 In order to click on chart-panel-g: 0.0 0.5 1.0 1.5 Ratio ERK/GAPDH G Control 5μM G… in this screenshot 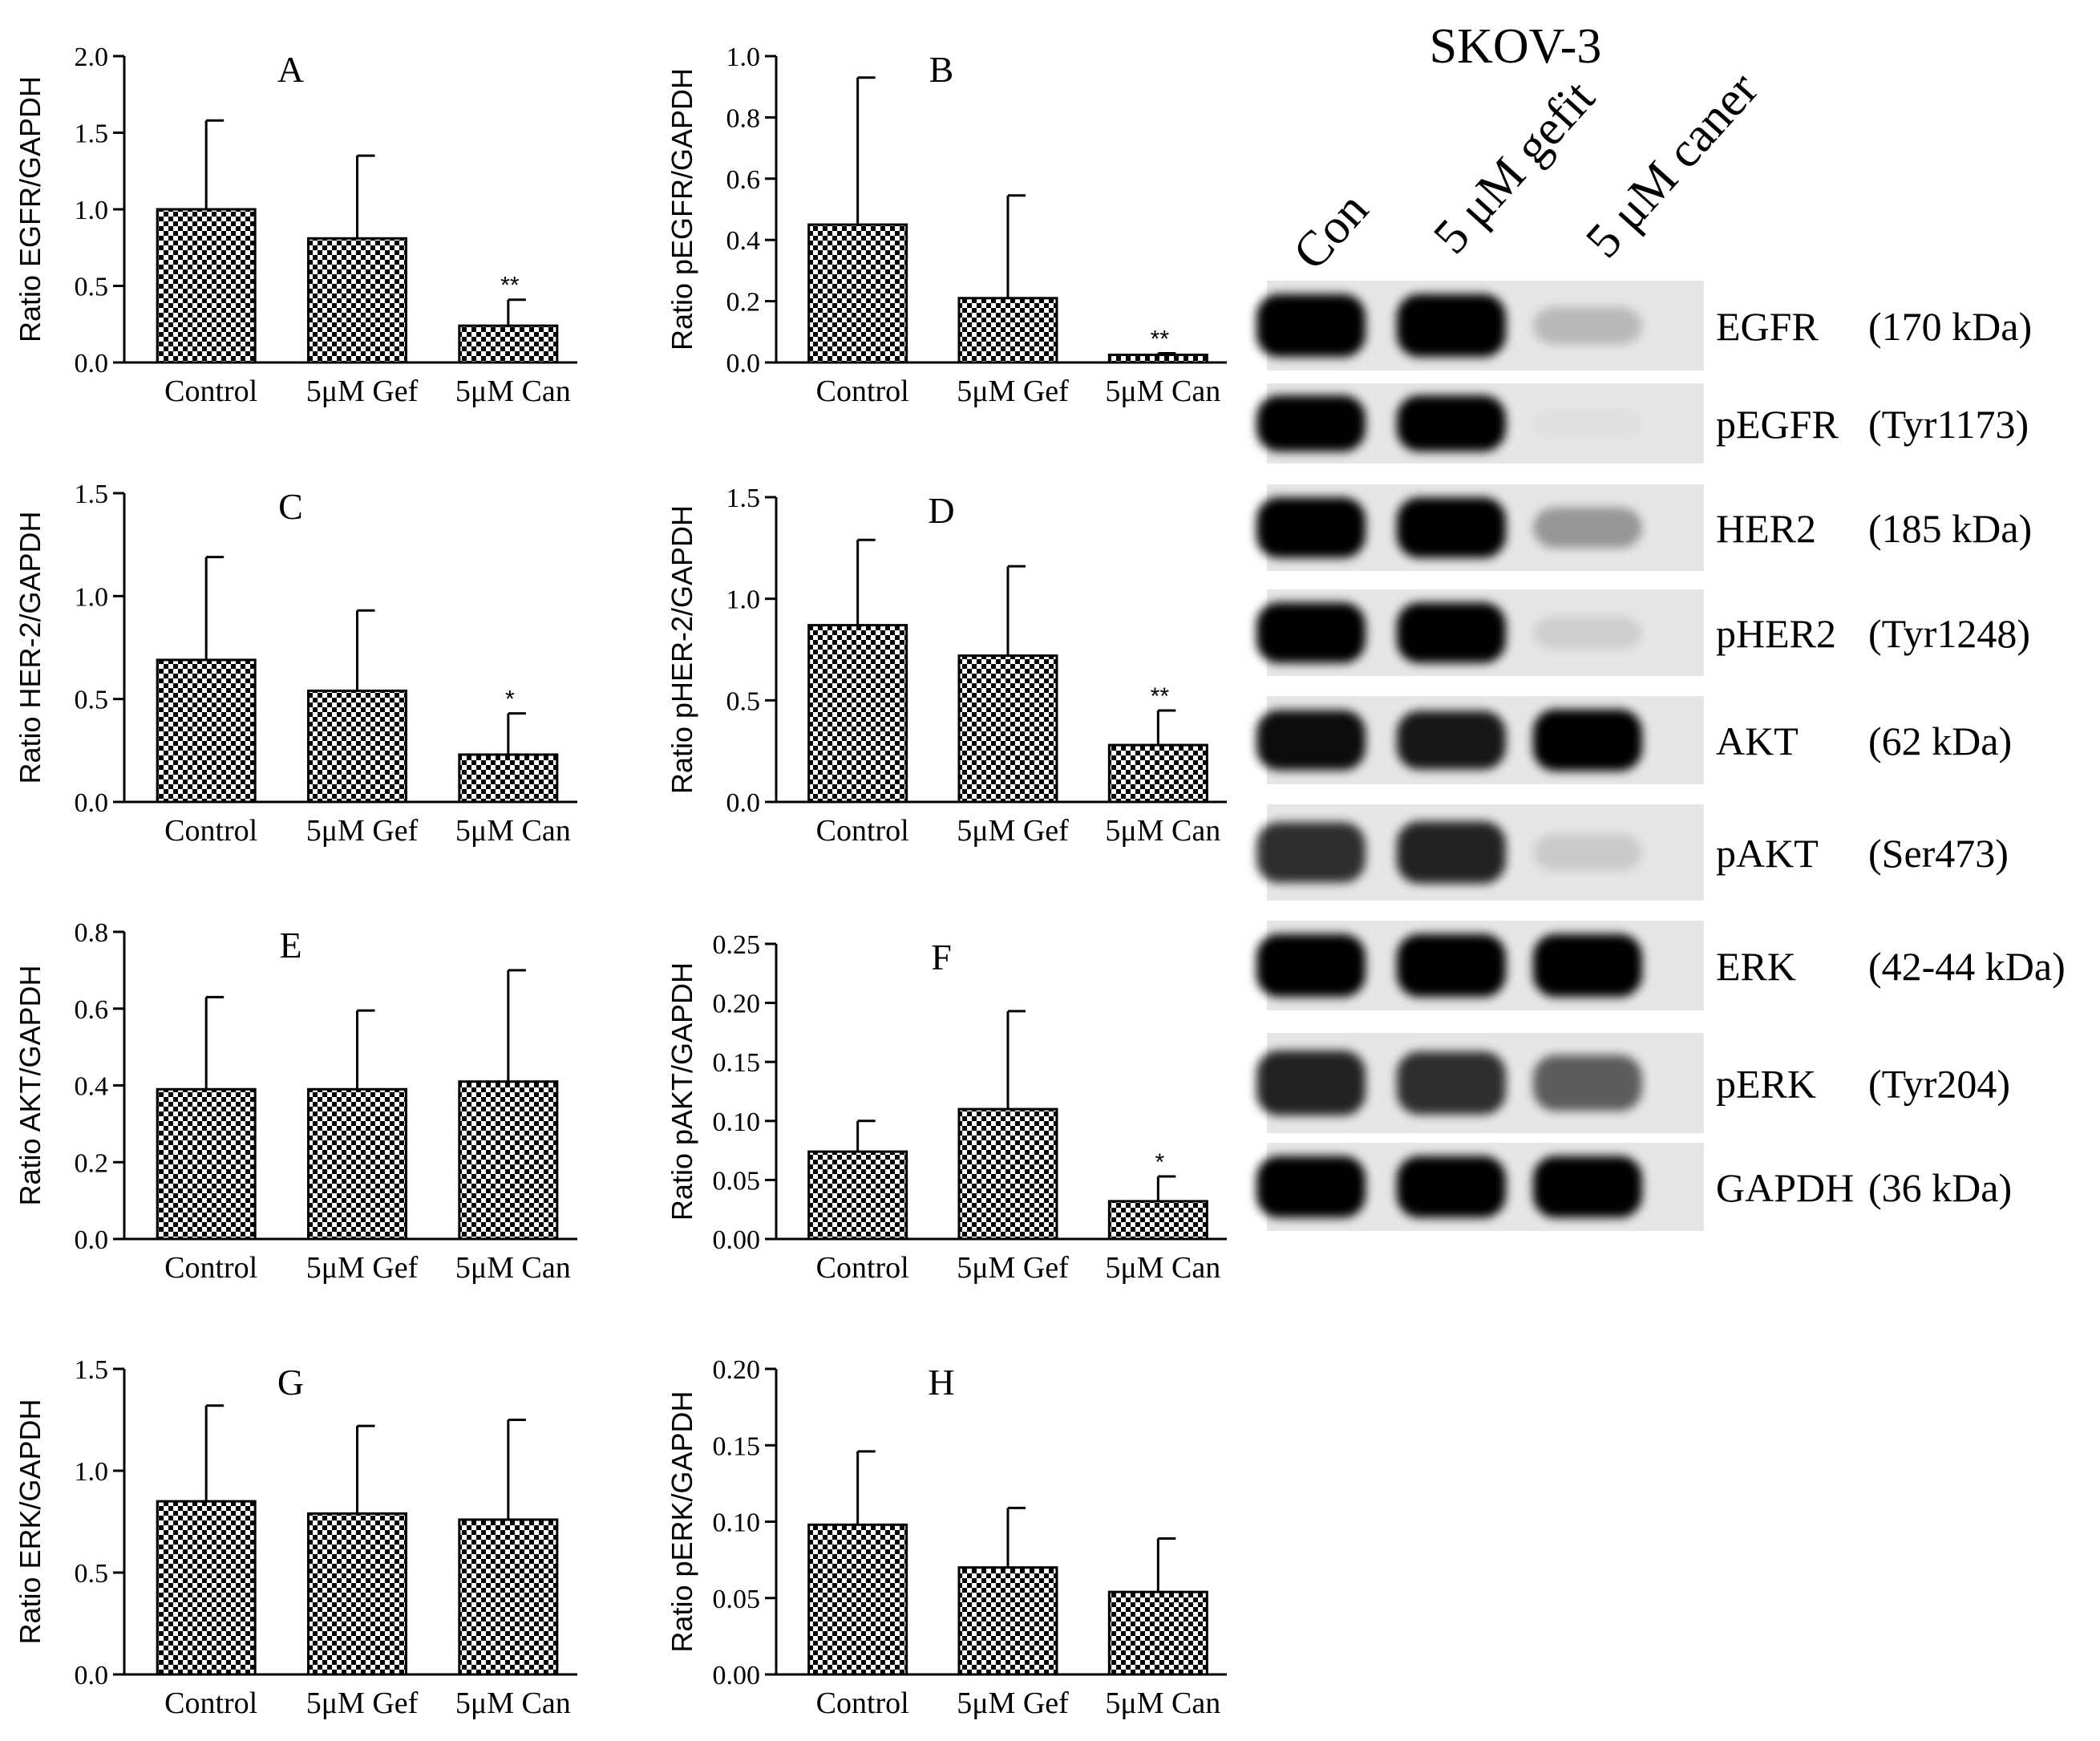, I will do `click(295, 1538)`.